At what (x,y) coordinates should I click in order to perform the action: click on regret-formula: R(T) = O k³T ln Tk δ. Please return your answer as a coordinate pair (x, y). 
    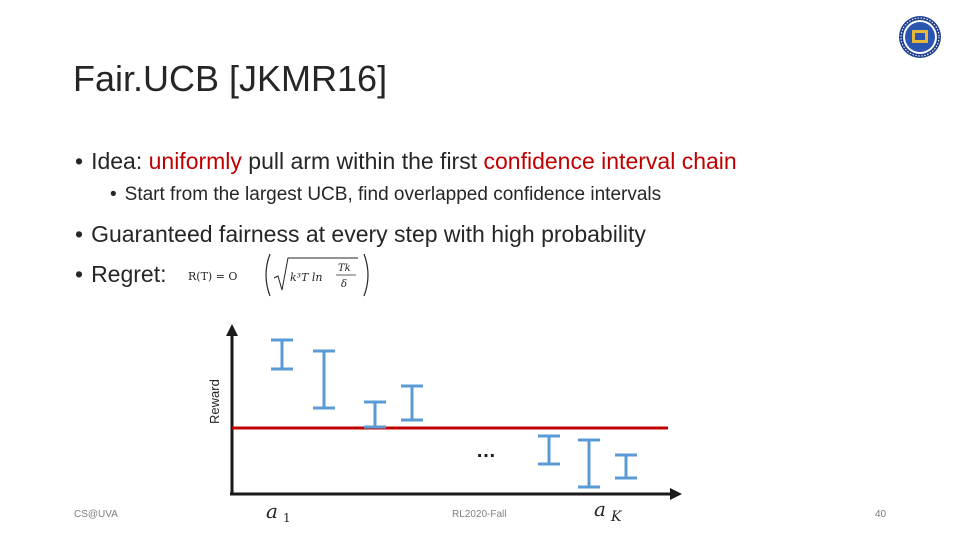
    Looking at the image, I should click on (278, 275).